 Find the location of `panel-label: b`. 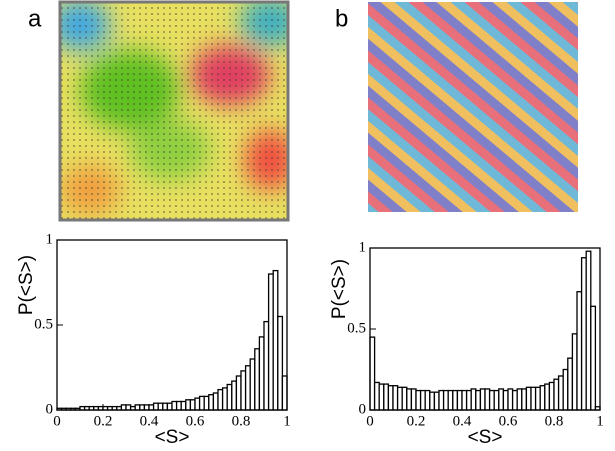

panel-label: b is located at coordinates (341, 18).